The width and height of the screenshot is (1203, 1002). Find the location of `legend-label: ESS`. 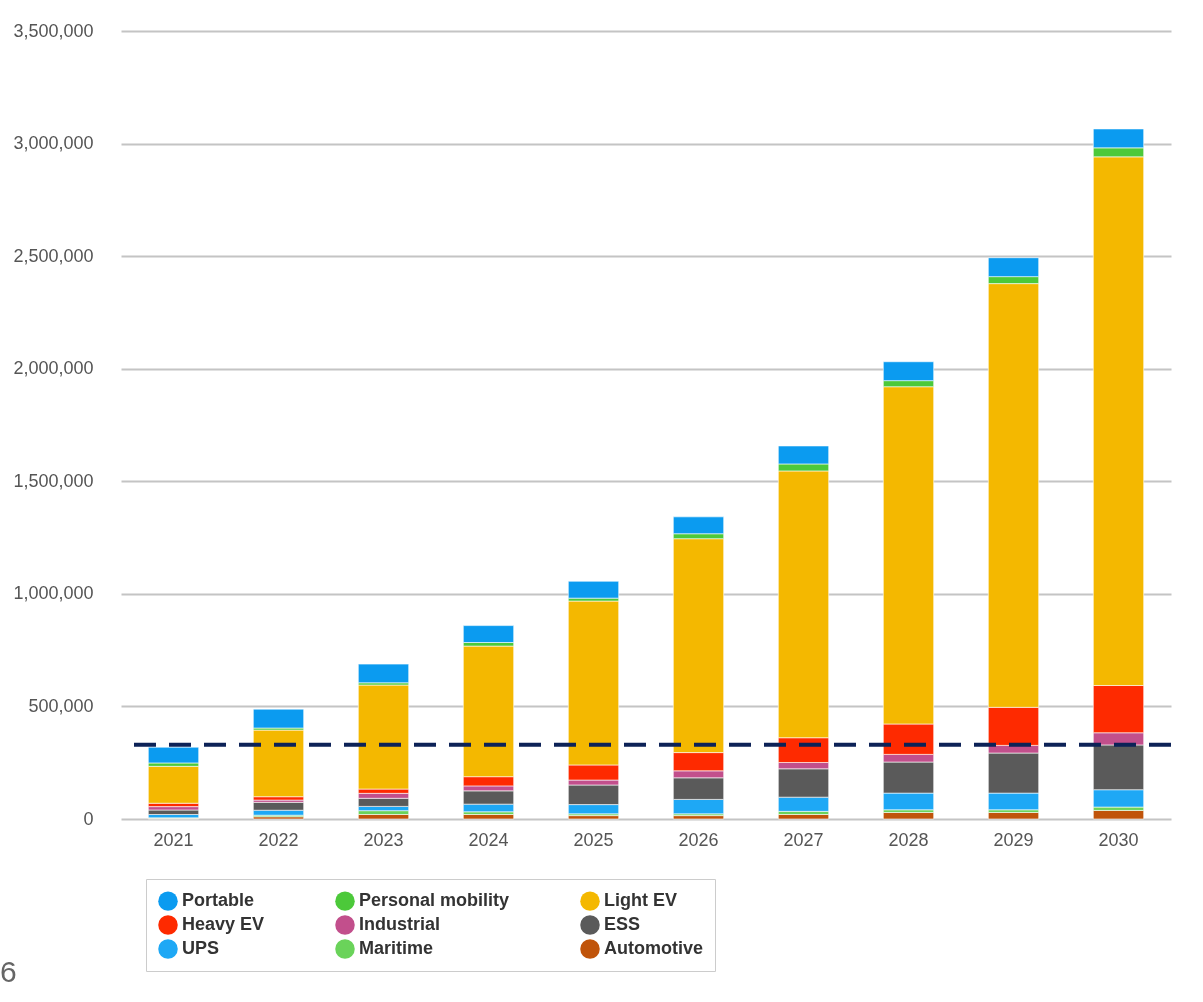

legend-label: ESS is located at coordinates (622, 924).